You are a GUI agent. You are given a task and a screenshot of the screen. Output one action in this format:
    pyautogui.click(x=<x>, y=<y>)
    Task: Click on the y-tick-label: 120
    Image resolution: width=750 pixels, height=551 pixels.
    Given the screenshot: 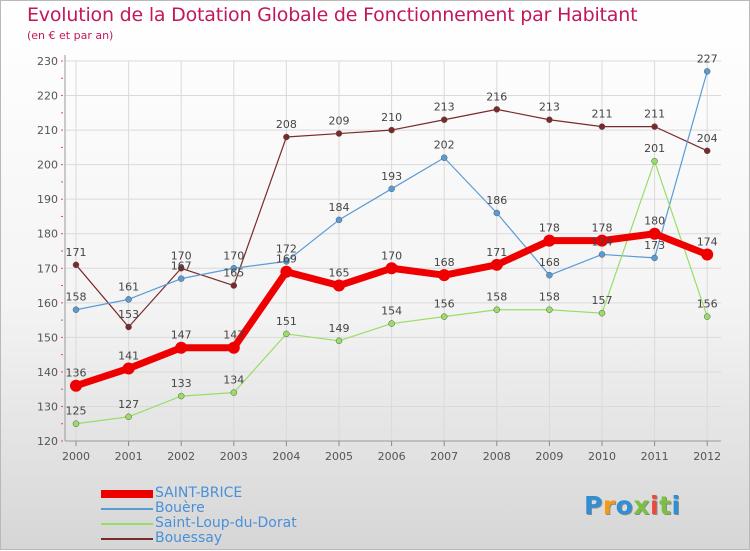 What is the action you would take?
    pyautogui.click(x=47, y=441)
    